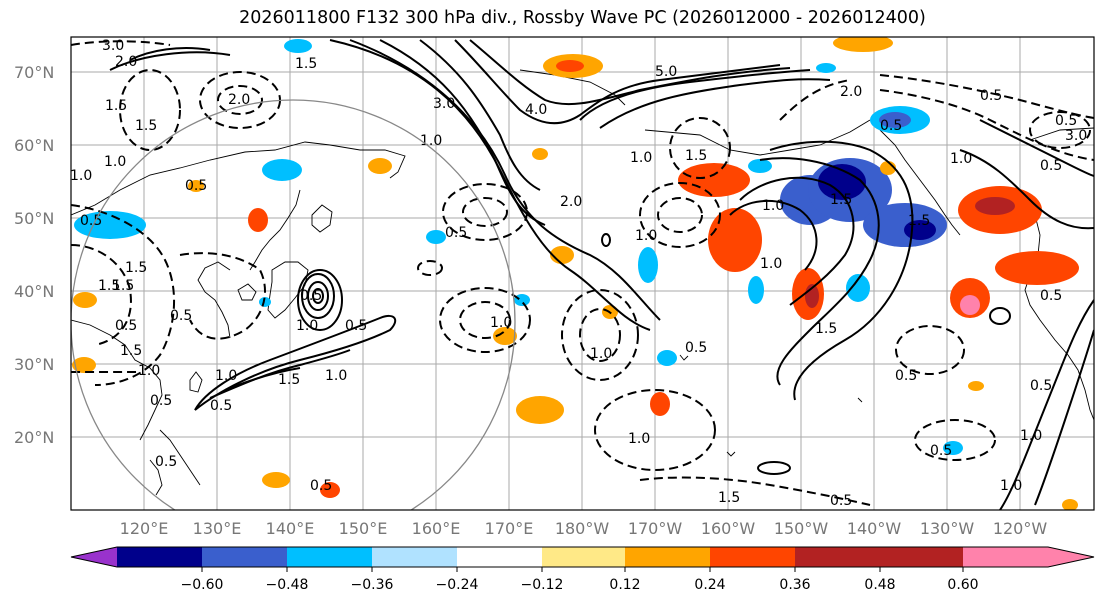  I want to click on colorbar-tick: 0.36, so click(794, 585).